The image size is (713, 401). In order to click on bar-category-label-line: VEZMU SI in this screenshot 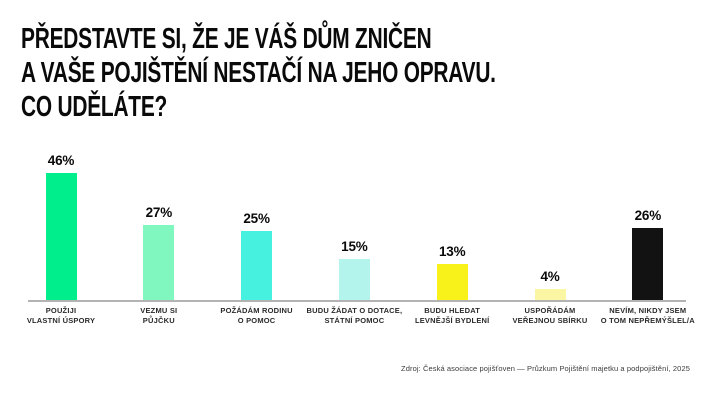, I will do `click(159, 310)`.